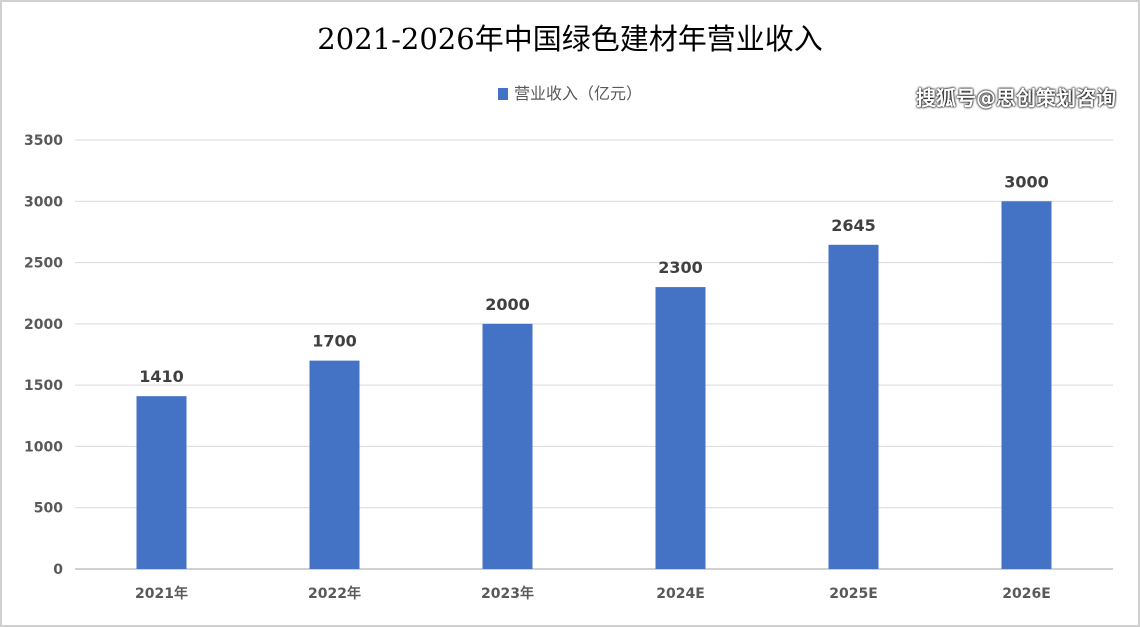 Image resolution: width=1140 pixels, height=627 pixels. Describe the element at coordinates (43, 264) in the screenshot. I see `y-tick-label: 2500` at that location.